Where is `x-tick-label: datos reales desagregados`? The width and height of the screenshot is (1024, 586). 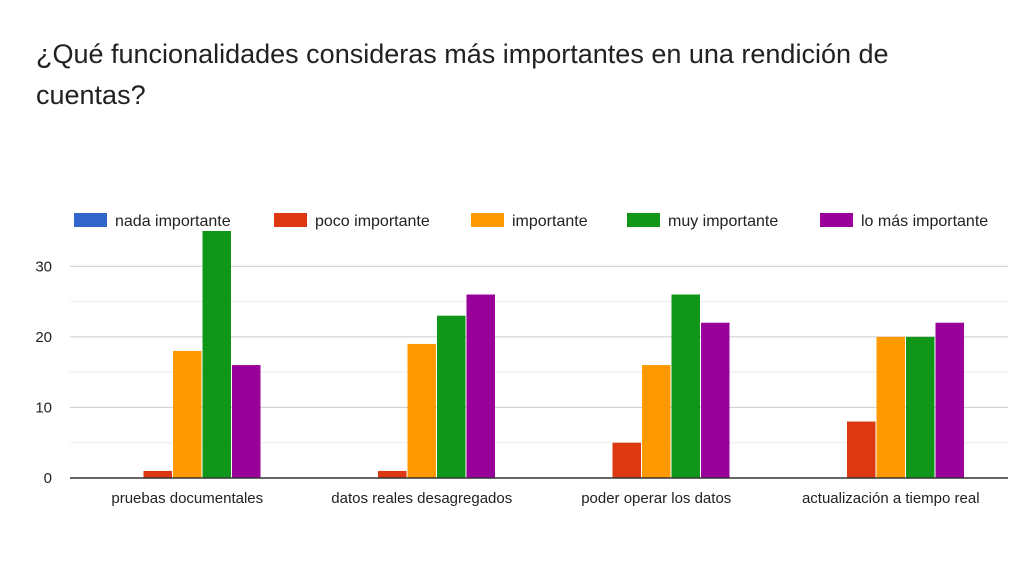 x-tick-label: datos reales desagregados is located at coordinates (421, 498).